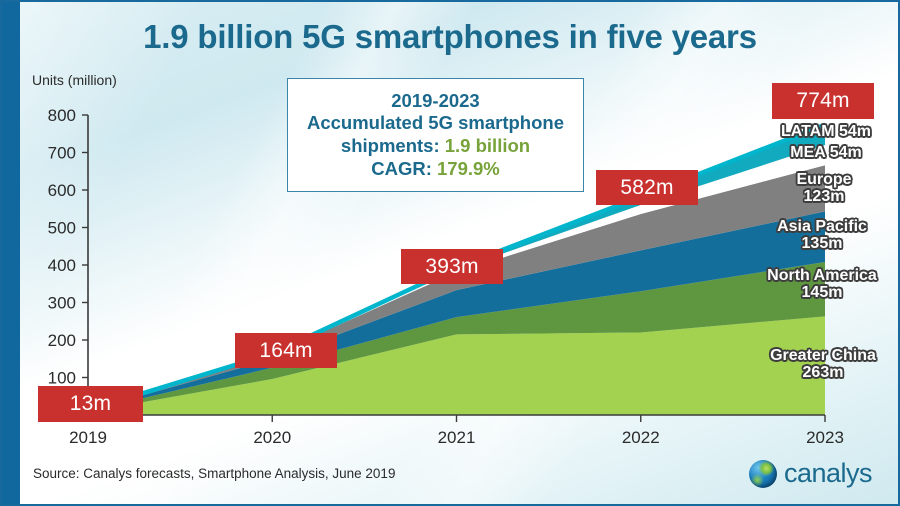  I want to click on left-accent-bar, so click(10, 253).